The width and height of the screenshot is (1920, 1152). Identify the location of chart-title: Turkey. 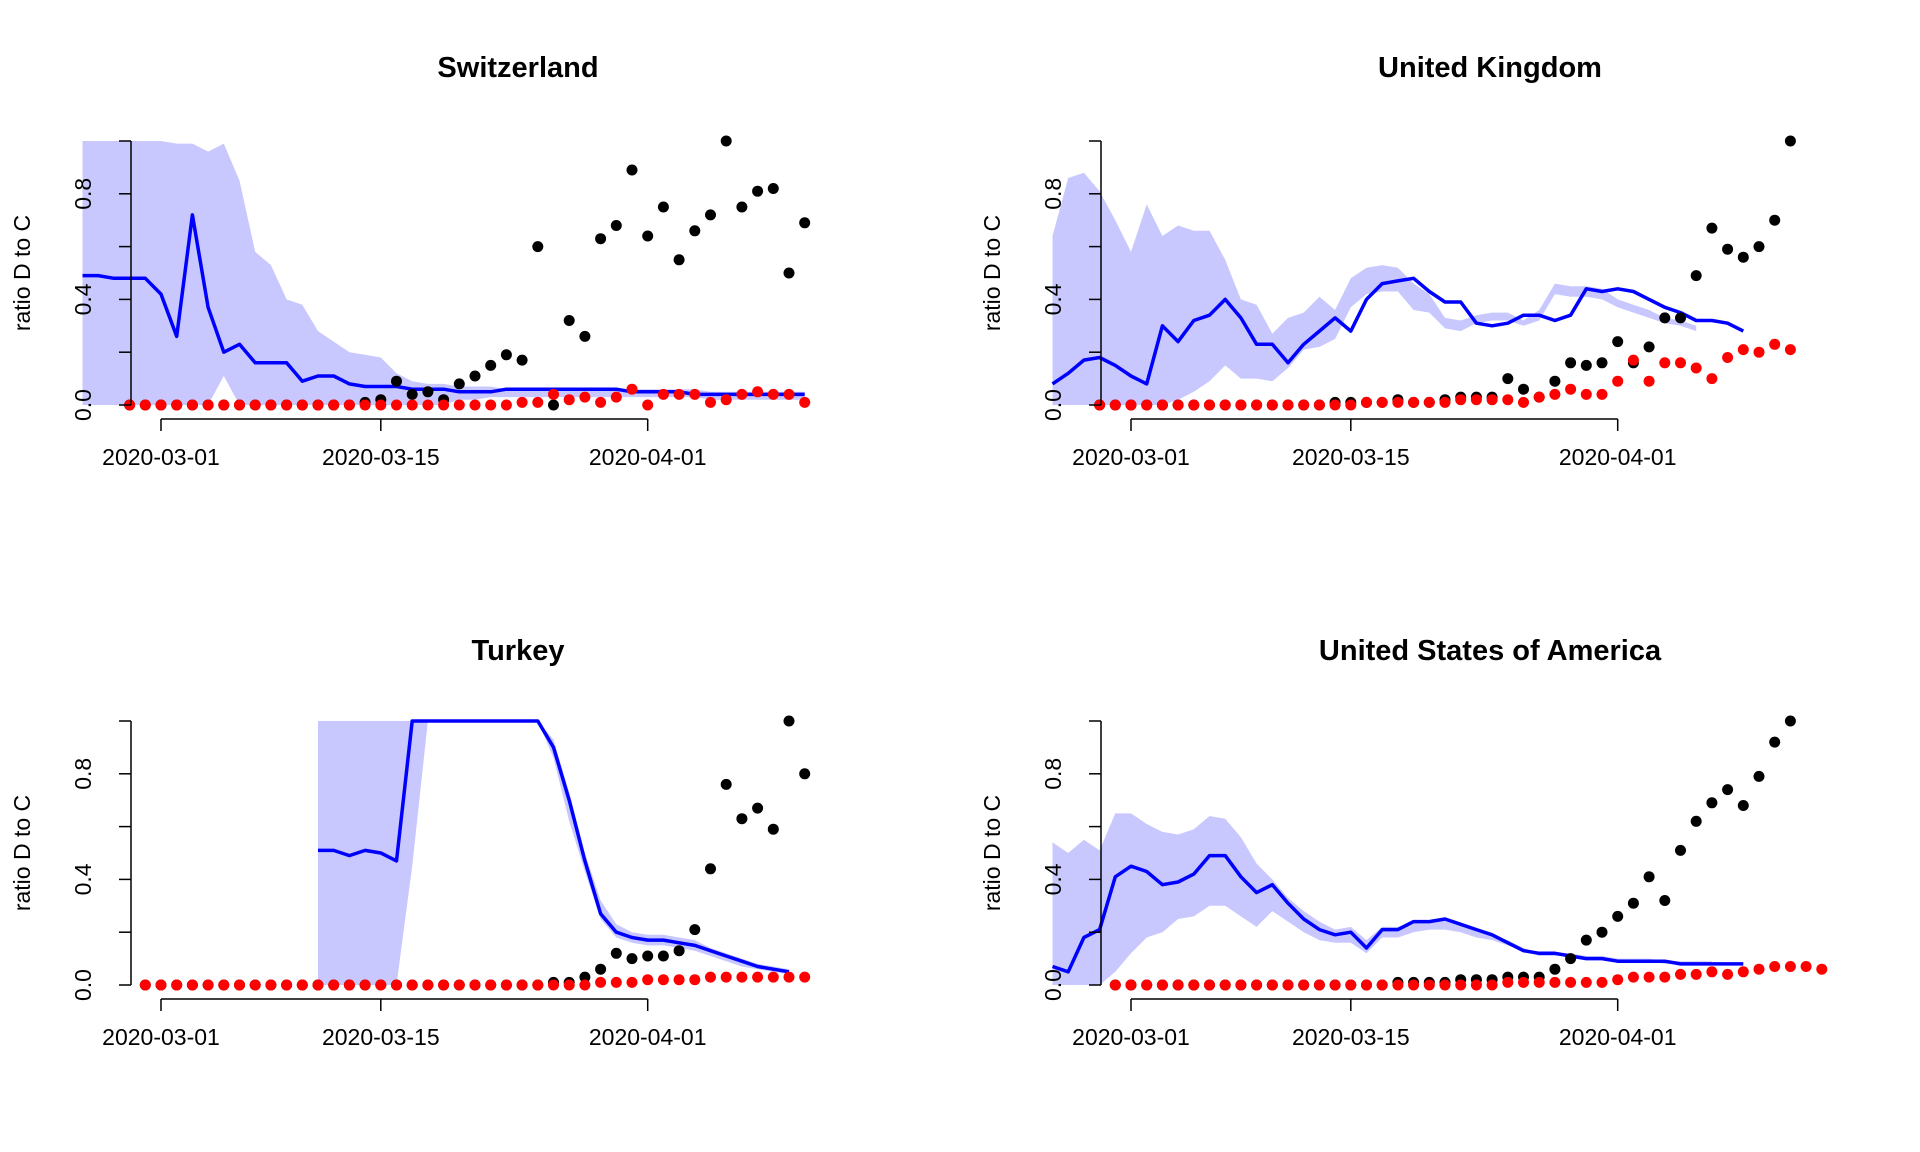
(518, 651).